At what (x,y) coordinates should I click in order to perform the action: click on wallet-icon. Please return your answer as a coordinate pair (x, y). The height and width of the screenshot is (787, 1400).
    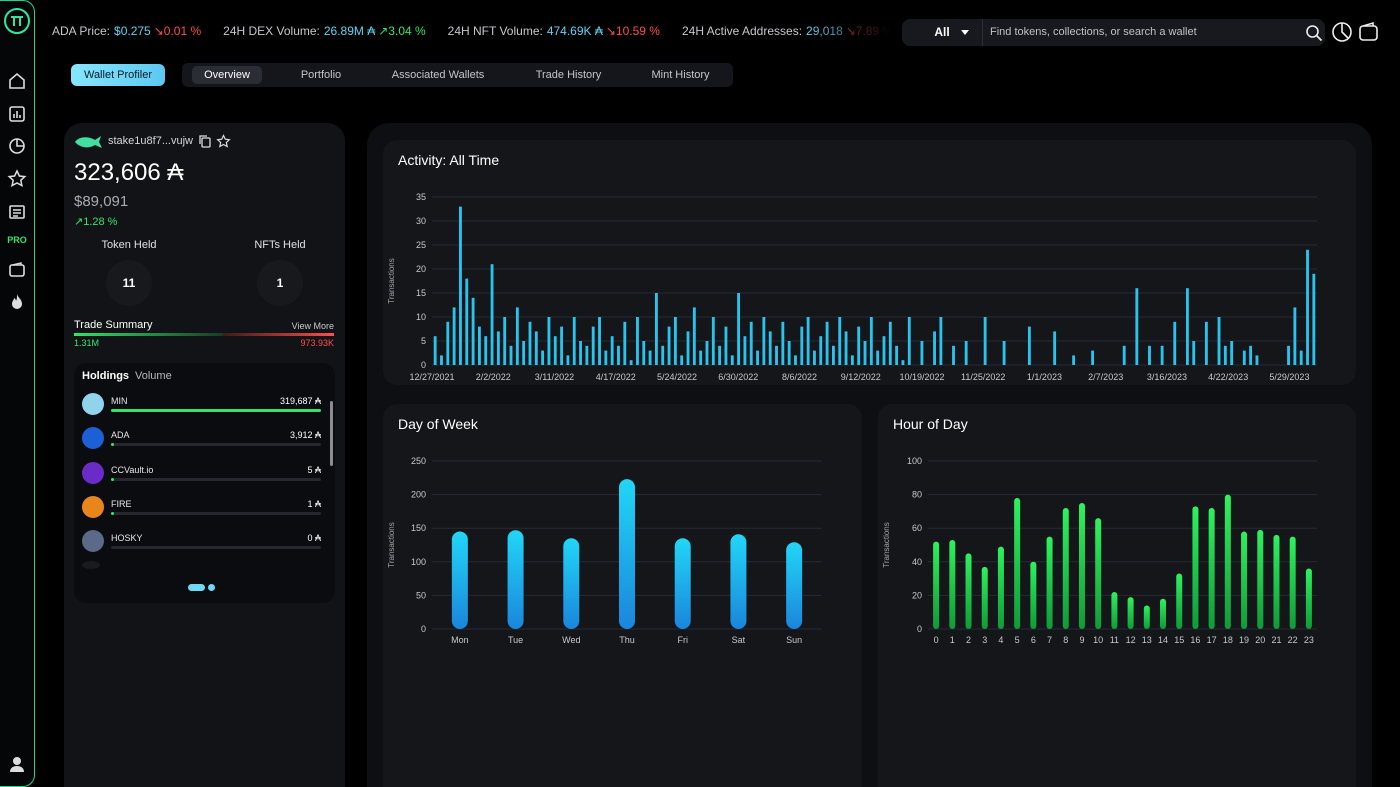
    Looking at the image, I should click on (17, 270).